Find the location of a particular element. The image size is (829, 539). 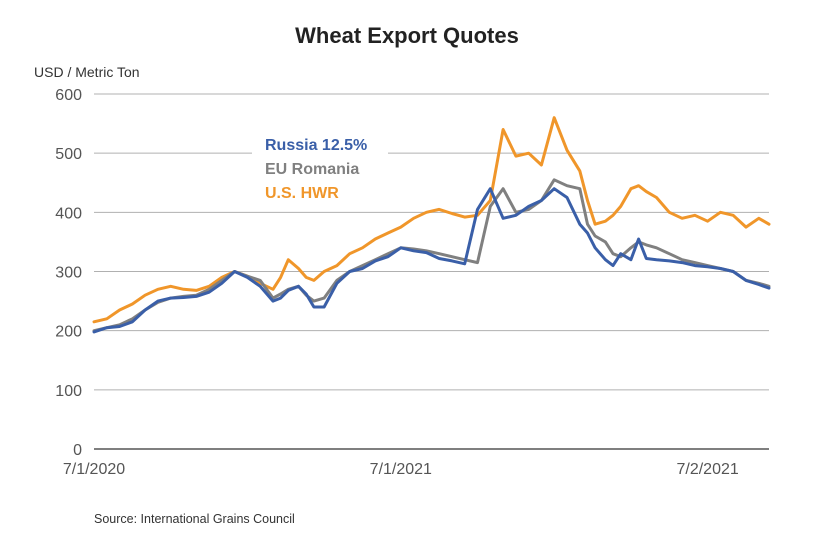

y-tick-labels: 0 100 200 300 400 500 600 is located at coordinates (68, 273).